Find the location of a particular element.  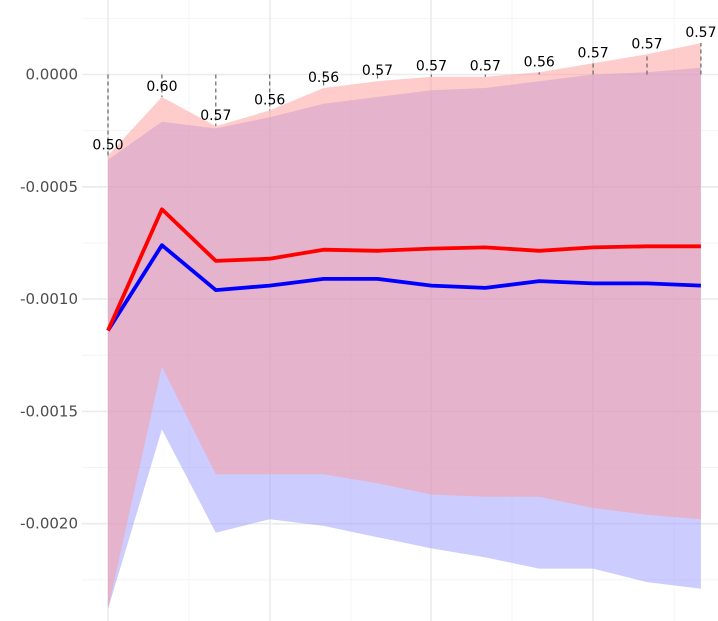

y-tick-label: -0.0005 is located at coordinates (49, 187).